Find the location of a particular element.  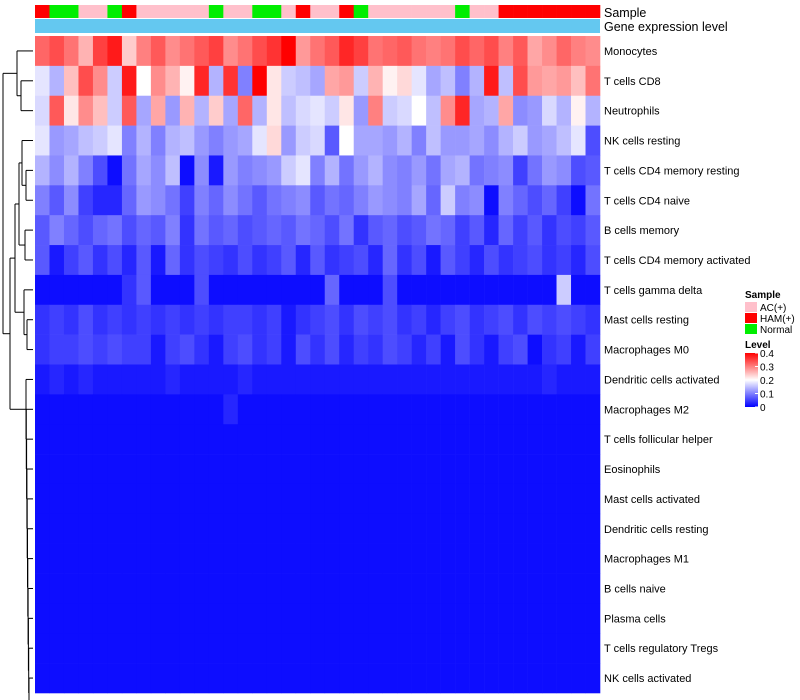

row-label: T cells CD4 memory resting is located at coordinates (672, 171).